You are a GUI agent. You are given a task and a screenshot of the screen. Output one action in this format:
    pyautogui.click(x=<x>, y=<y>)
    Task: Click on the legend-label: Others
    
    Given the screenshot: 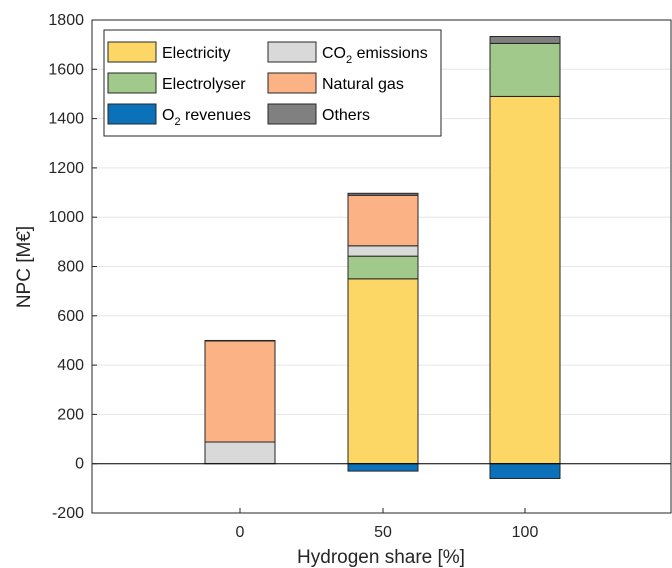 What is the action you would take?
    pyautogui.click(x=346, y=115)
    